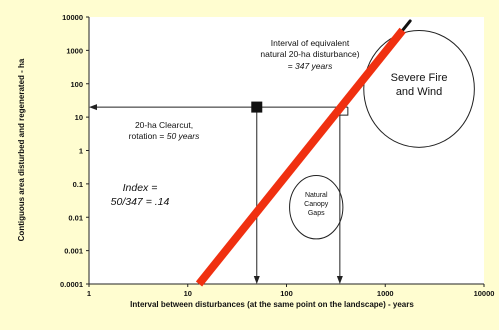 The height and width of the screenshot is (330, 499). Describe the element at coordinates (286, 293) in the screenshot. I see `x-tick-label: 100` at that location.